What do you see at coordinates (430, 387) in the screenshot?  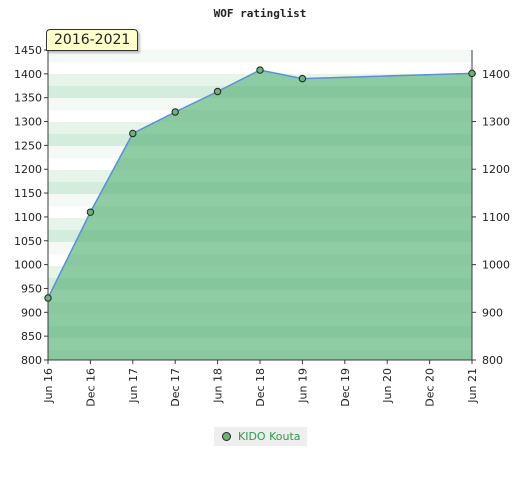 I see `x-tick-label: Dec 20` at bounding box center [430, 387].